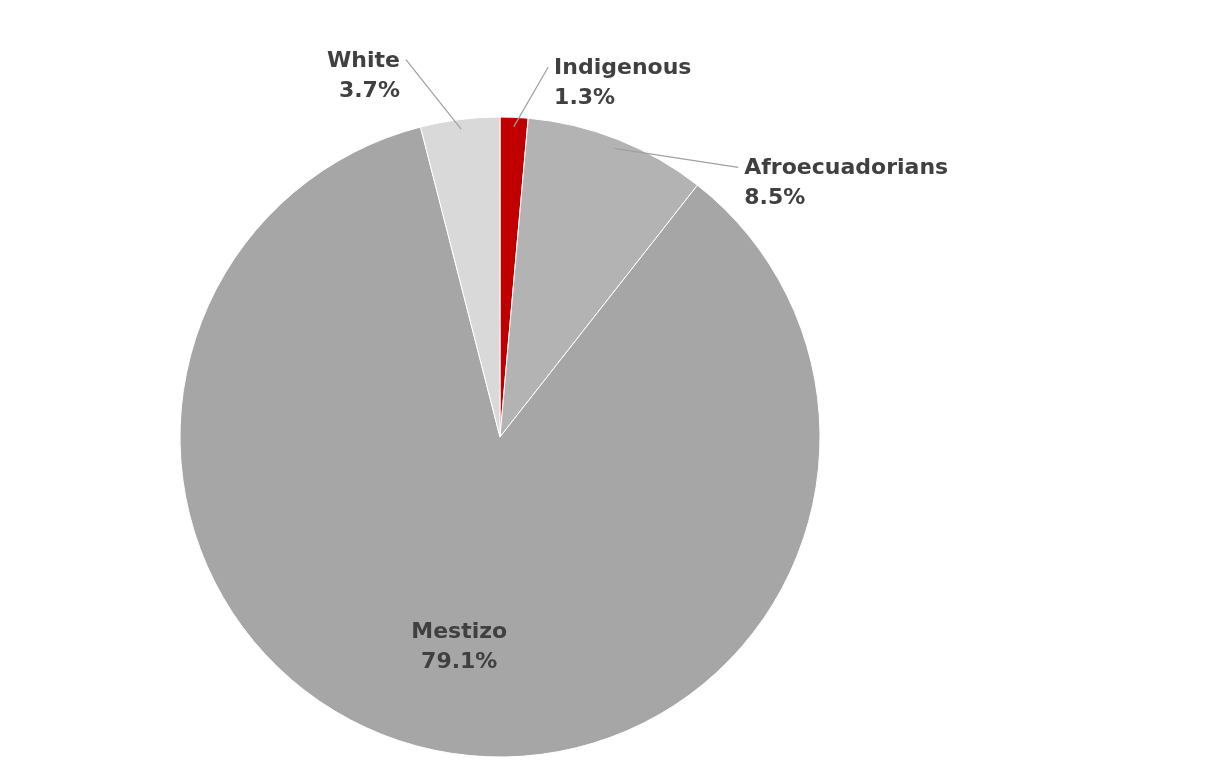 The image size is (1224, 772). Describe the element at coordinates (459, 661) in the screenshot. I see `data-label: 79.1%` at that location.